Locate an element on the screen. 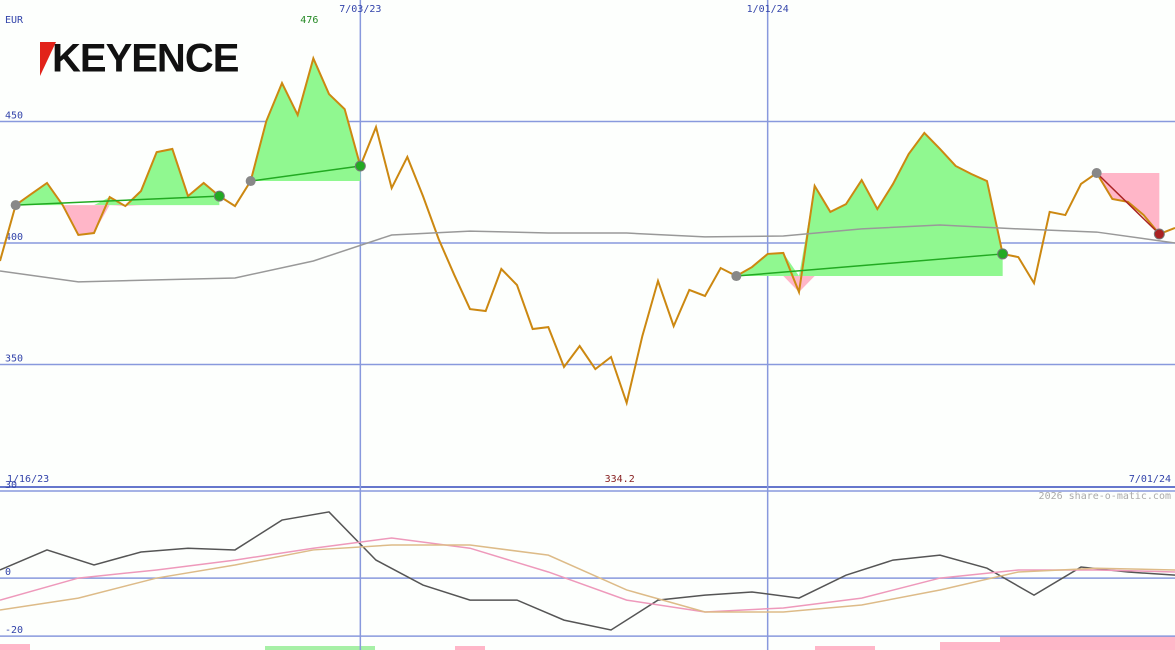  y-tick-label: -20 is located at coordinates (14, 630).